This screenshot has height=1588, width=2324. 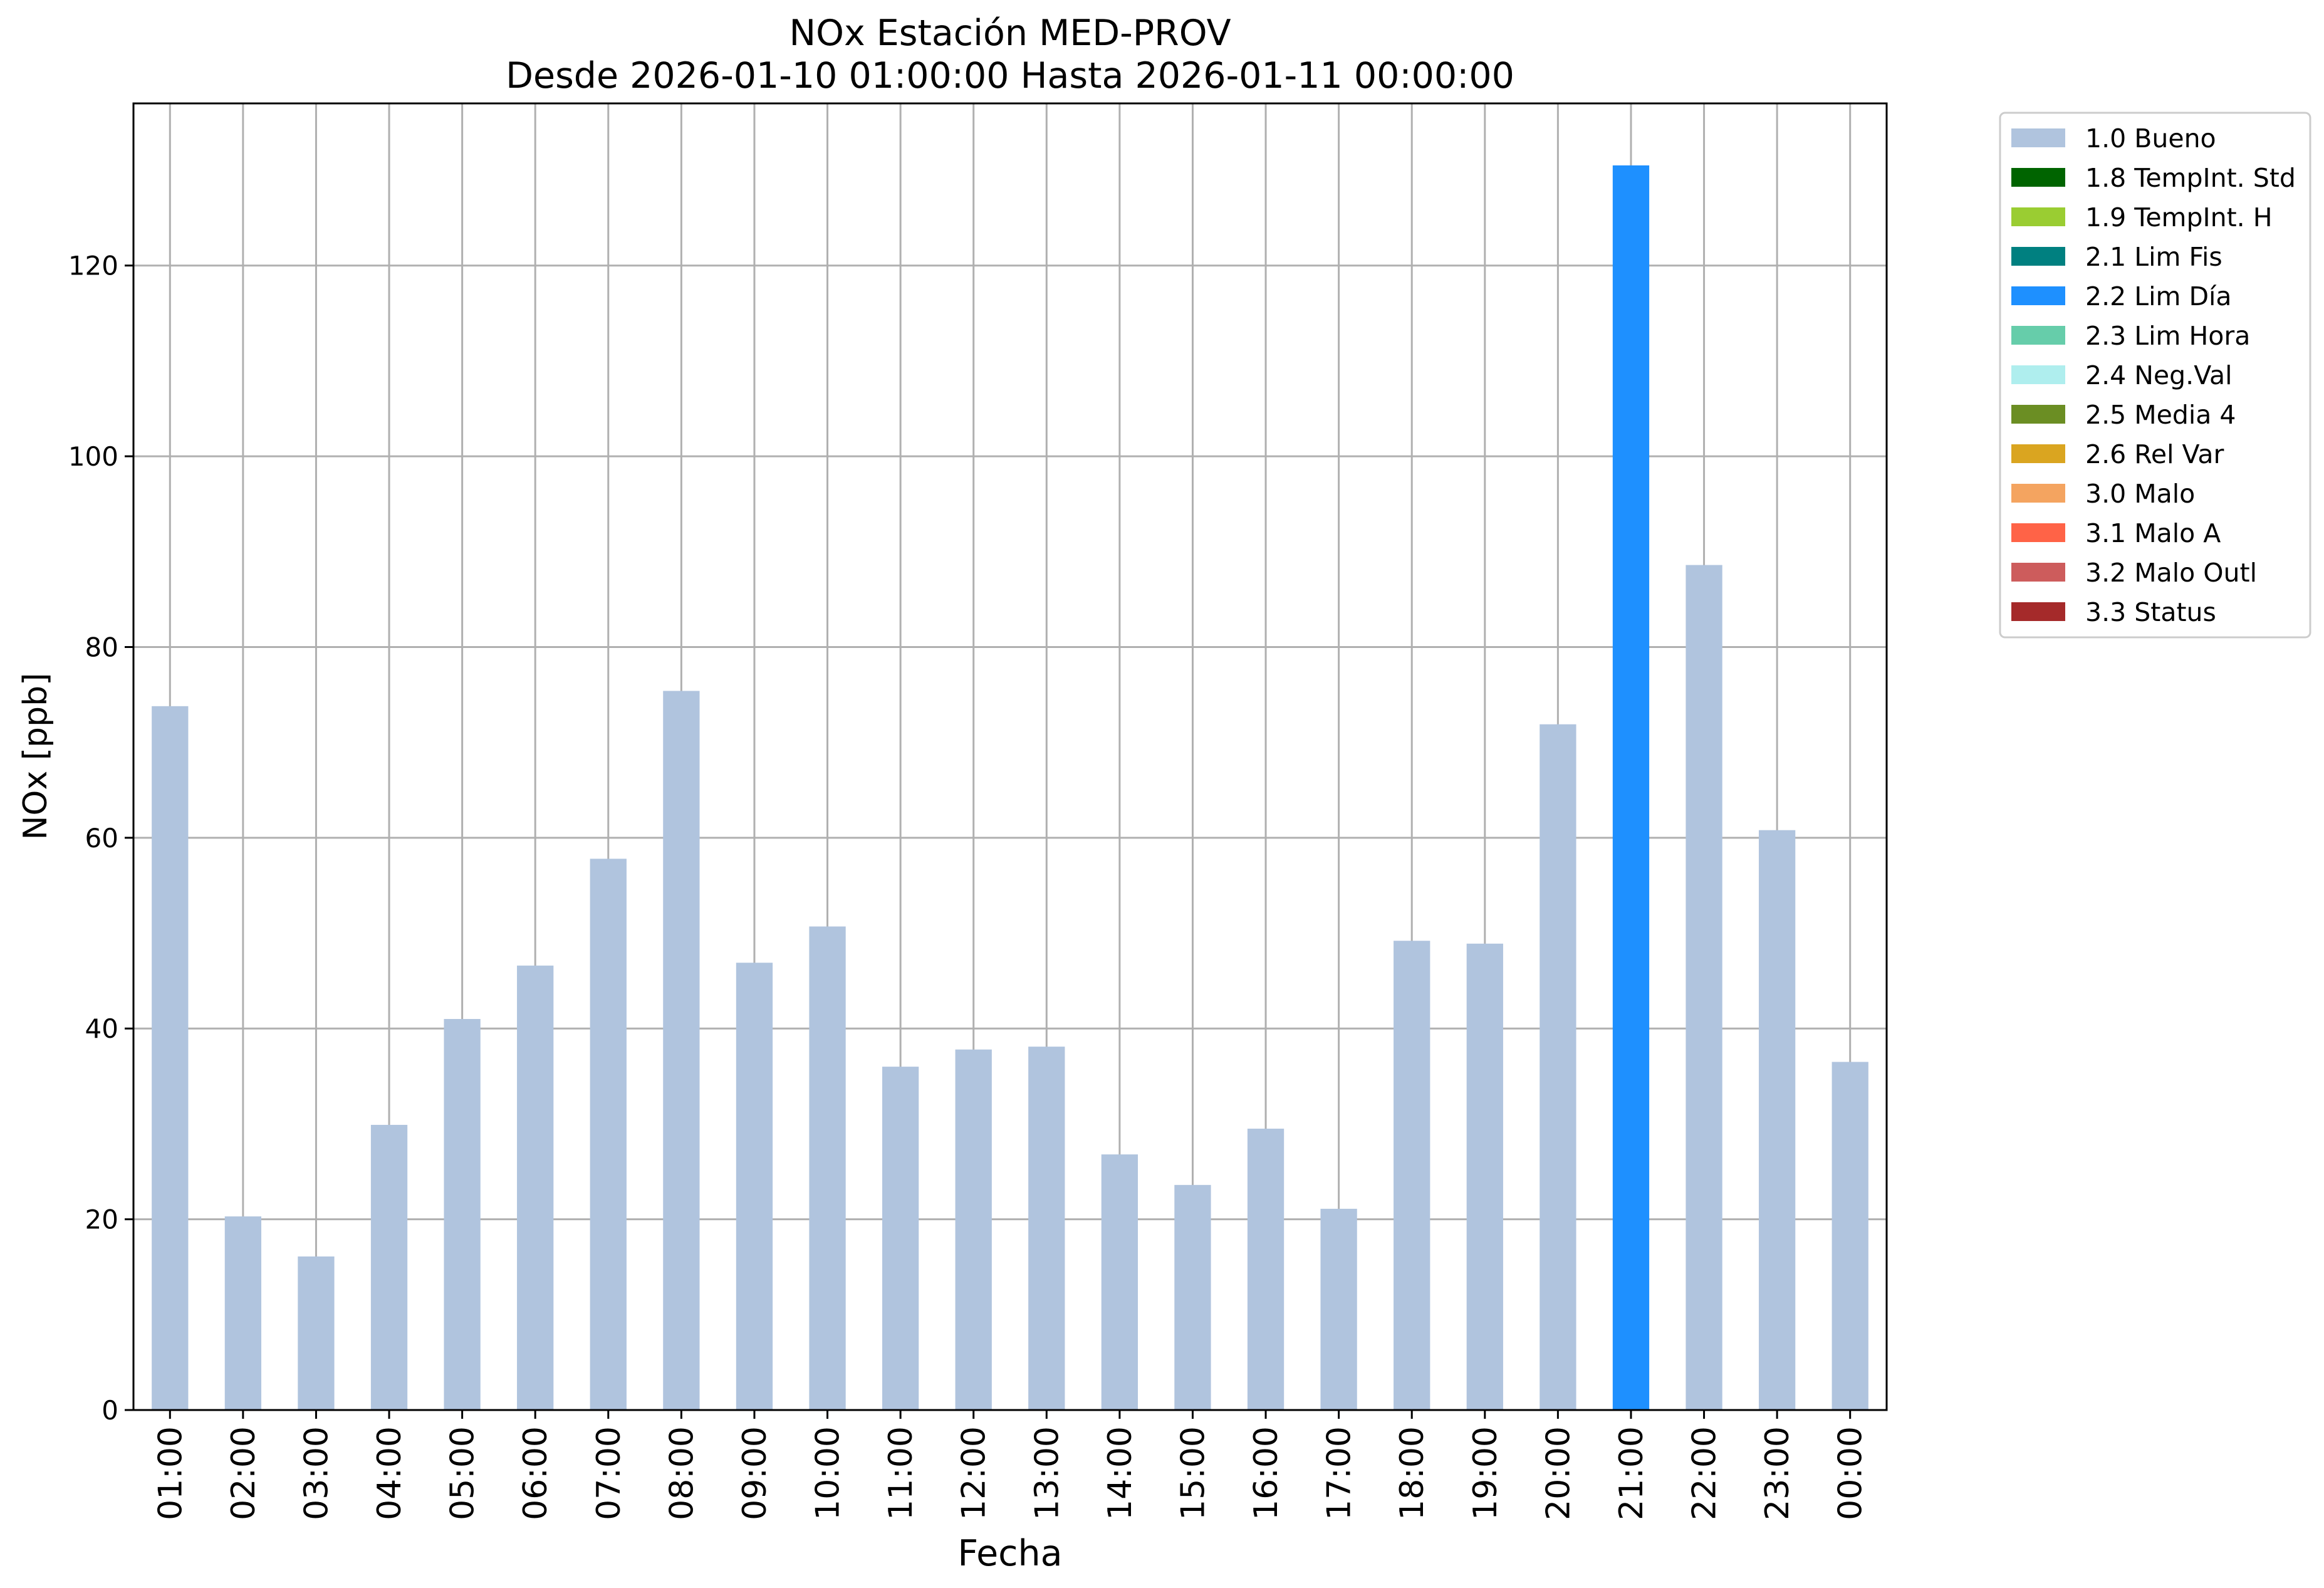 I want to click on legend-label: 3.0 Malo, so click(x=2140, y=494).